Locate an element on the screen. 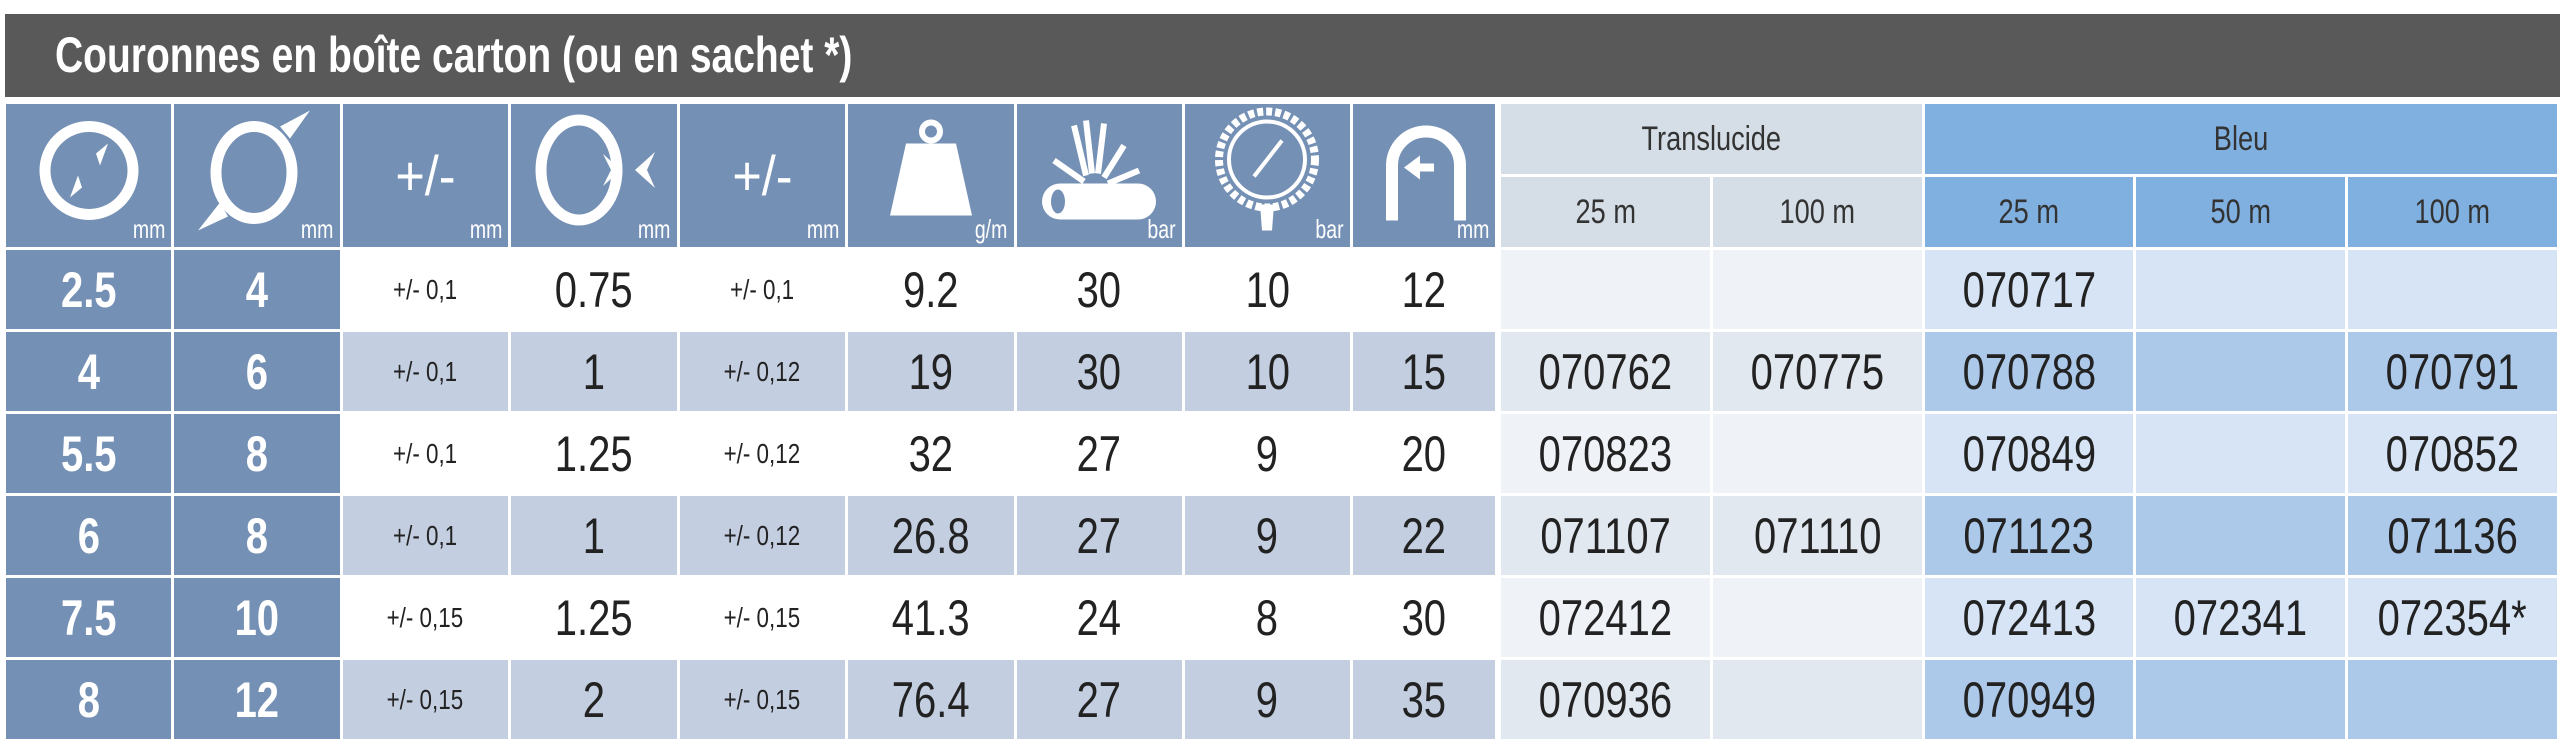 This screenshot has height=756, width=2560. table-cell: 41.3 is located at coordinates (931, 617).